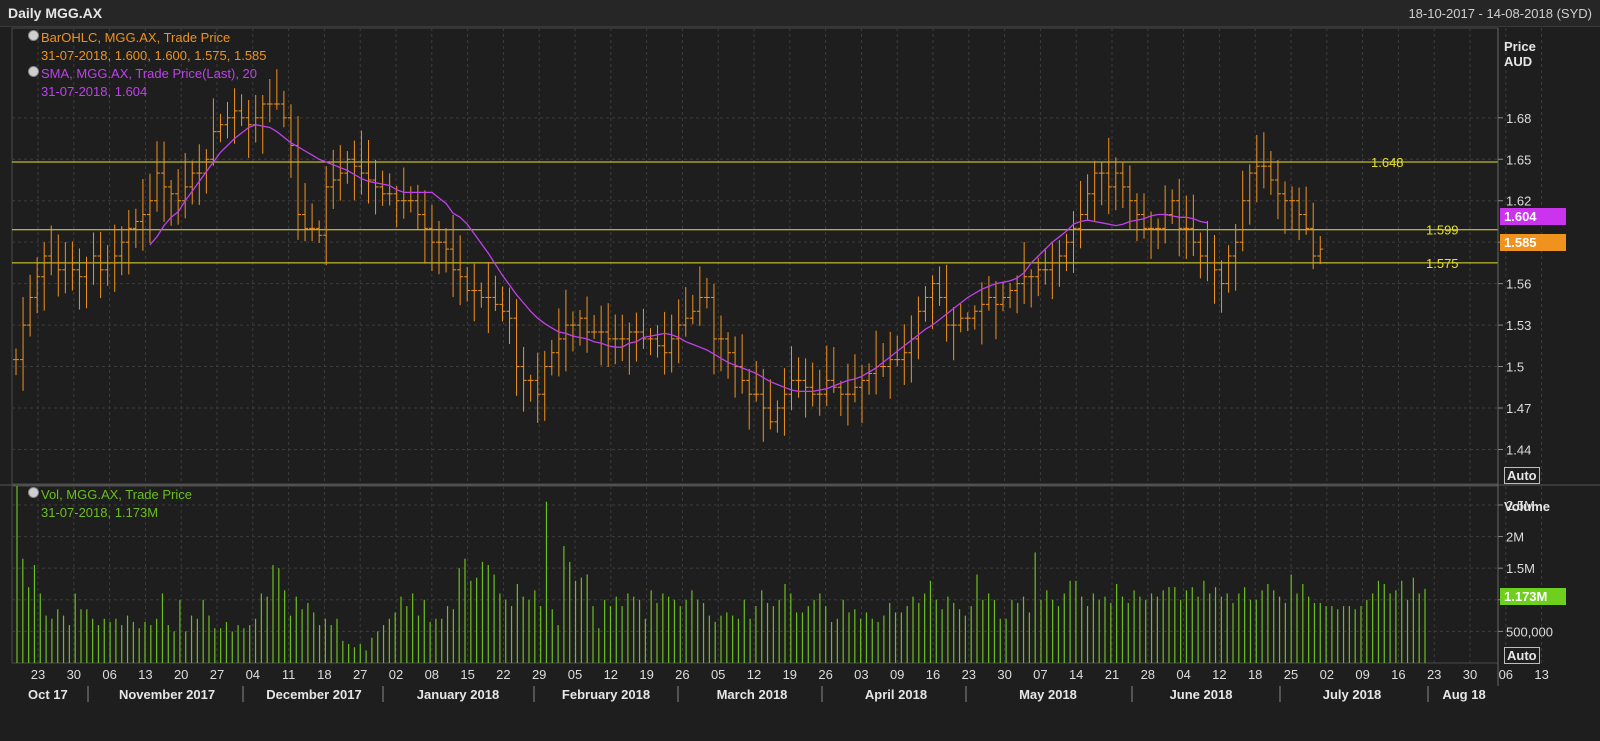 This screenshot has width=1600, height=741. What do you see at coordinates (1515, 367) in the screenshot?
I see `price-tick-label: 1.5` at bounding box center [1515, 367].